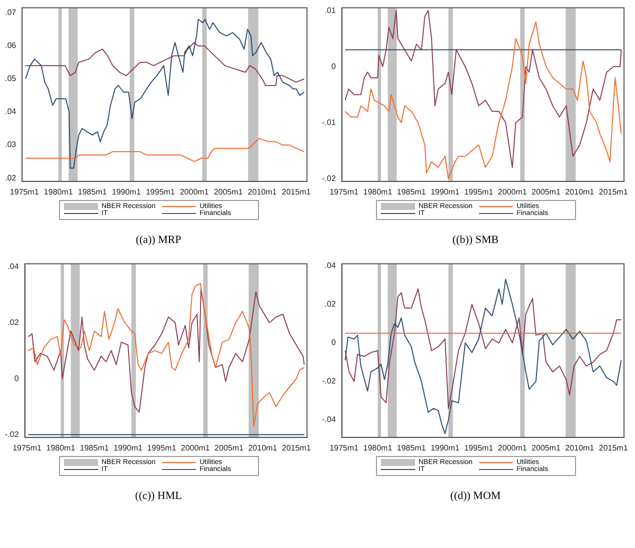 This screenshot has height=548, width=635. Describe the element at coordinates (330, 10) in the screenshot. I see `y-tick-label: .01` at that location.